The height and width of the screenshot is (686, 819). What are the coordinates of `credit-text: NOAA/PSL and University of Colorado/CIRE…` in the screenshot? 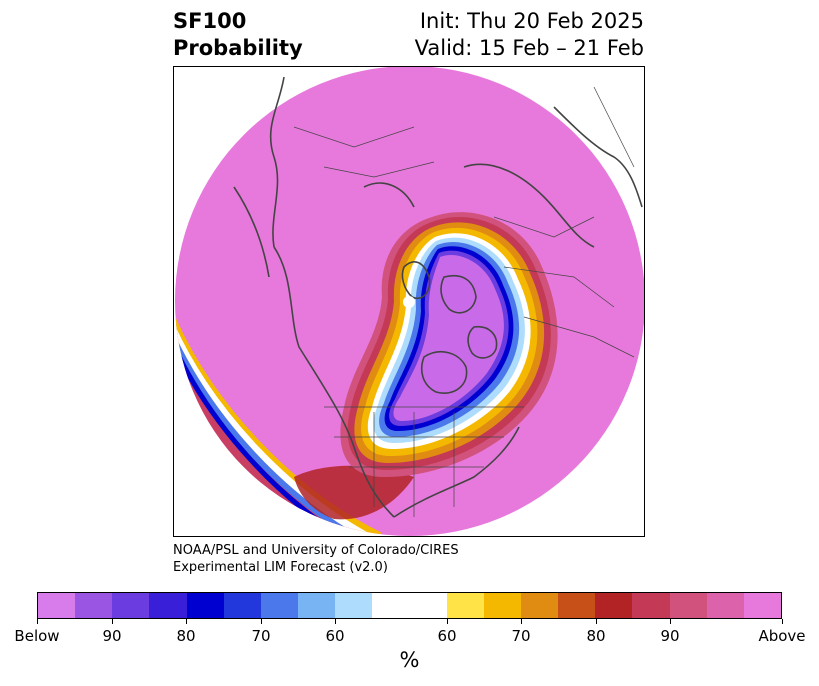 It's located at (316, 559).